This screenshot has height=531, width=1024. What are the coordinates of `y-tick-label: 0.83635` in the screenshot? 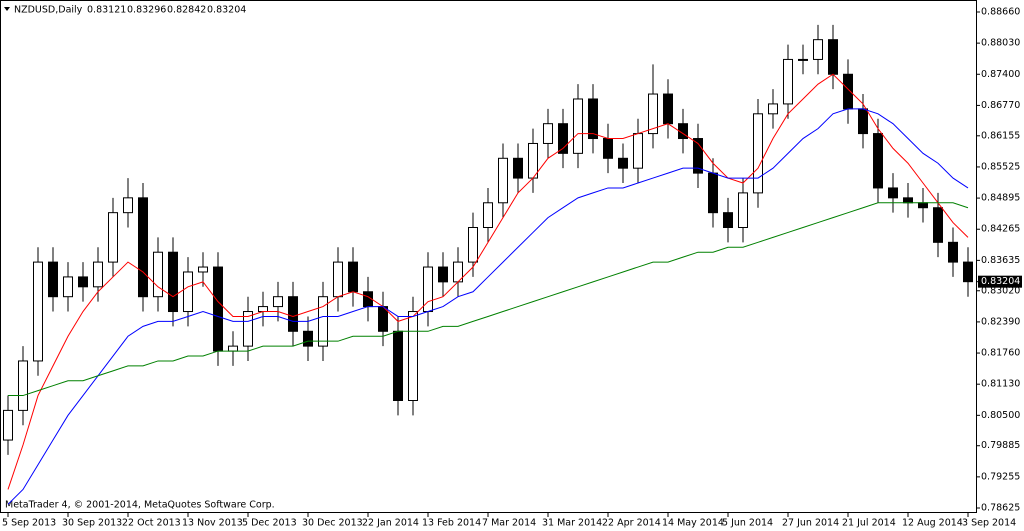 It's located at (1000, 260).